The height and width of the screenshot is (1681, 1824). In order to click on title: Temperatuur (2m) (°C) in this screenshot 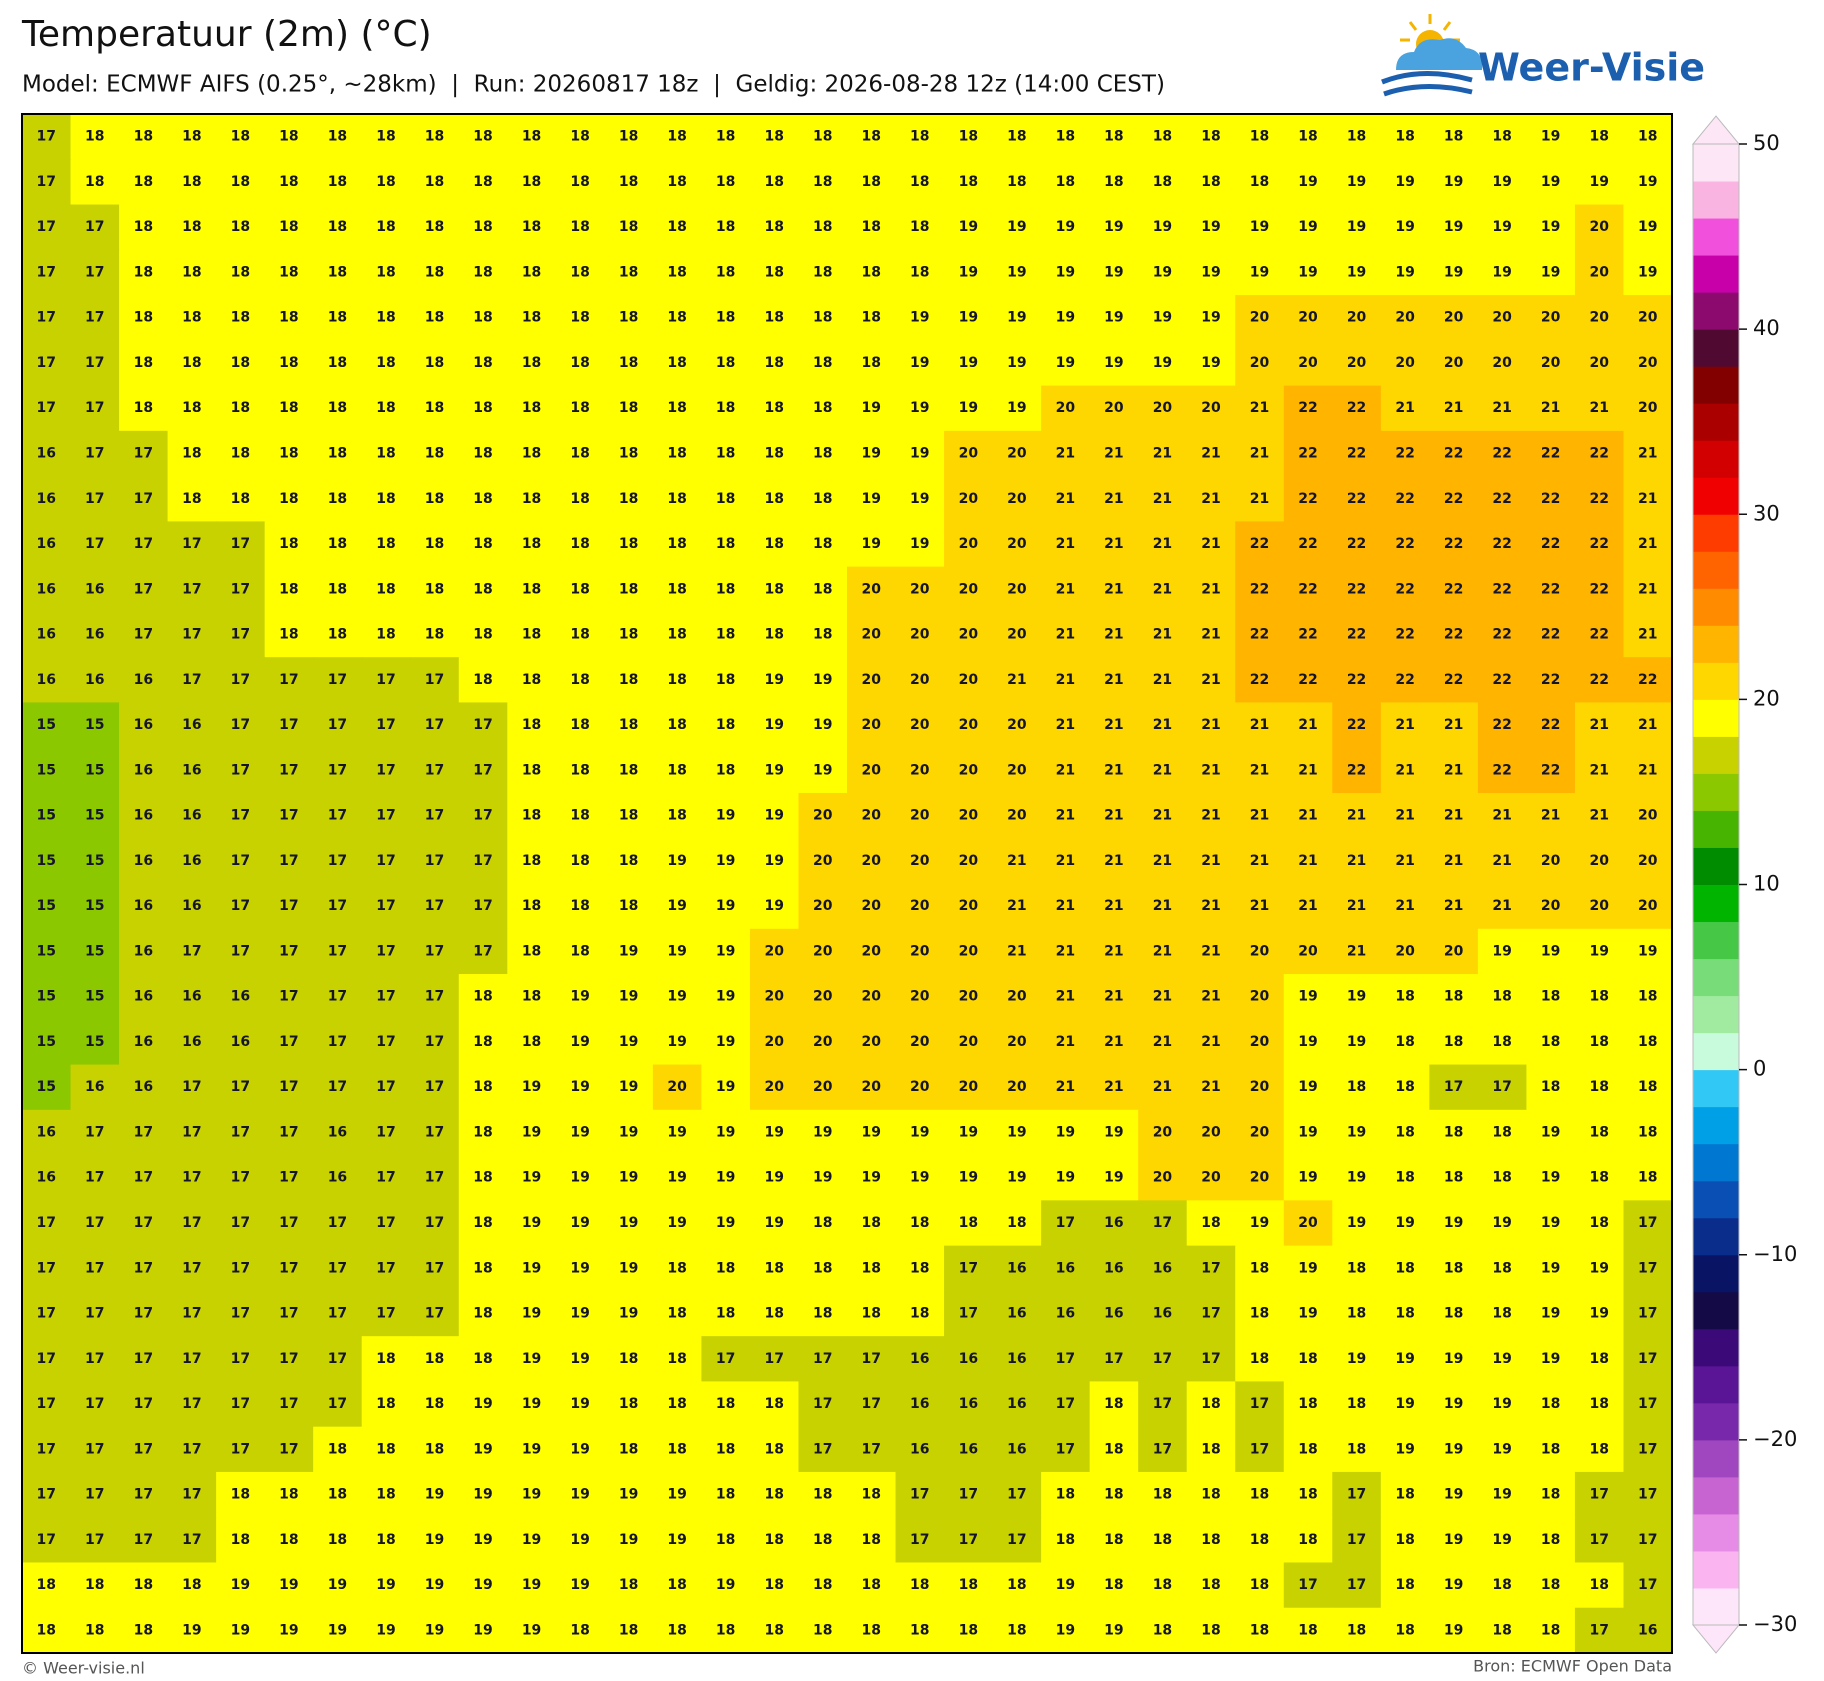, I will do `click(226, 34)`.